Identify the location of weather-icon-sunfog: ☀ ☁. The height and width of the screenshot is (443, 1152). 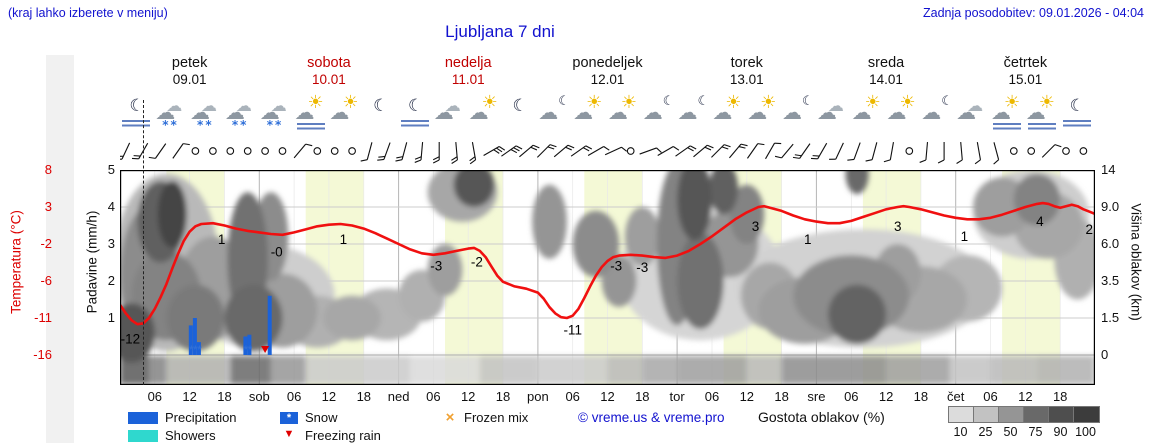
(1008, 115).